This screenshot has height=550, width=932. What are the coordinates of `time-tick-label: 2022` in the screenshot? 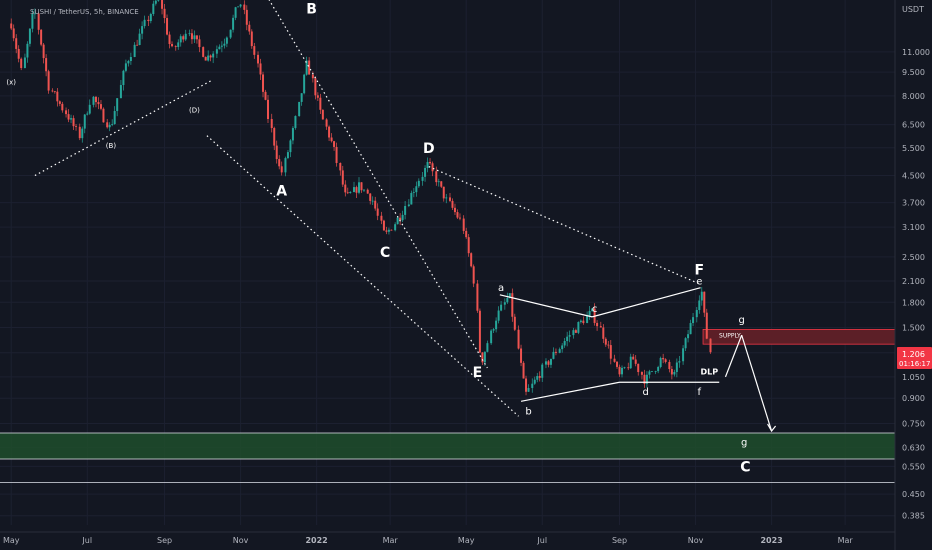 It's located at (316, 540).